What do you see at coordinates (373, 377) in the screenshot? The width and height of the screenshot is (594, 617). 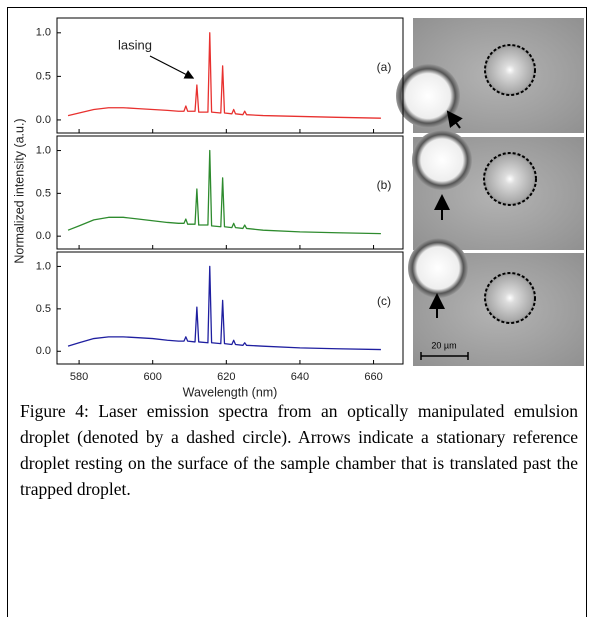 I see `x-tick-label: 660` at bounding box center [373, 377].